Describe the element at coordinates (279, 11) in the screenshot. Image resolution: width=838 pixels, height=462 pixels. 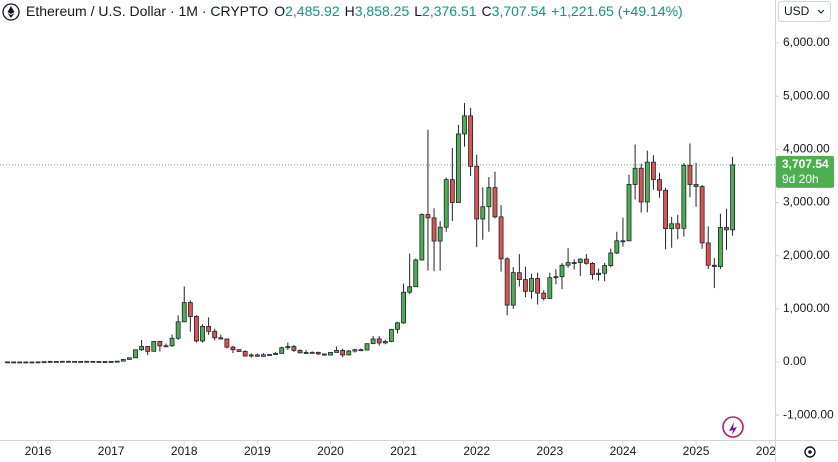
I see `legend-ohlc-key: O` at that location.